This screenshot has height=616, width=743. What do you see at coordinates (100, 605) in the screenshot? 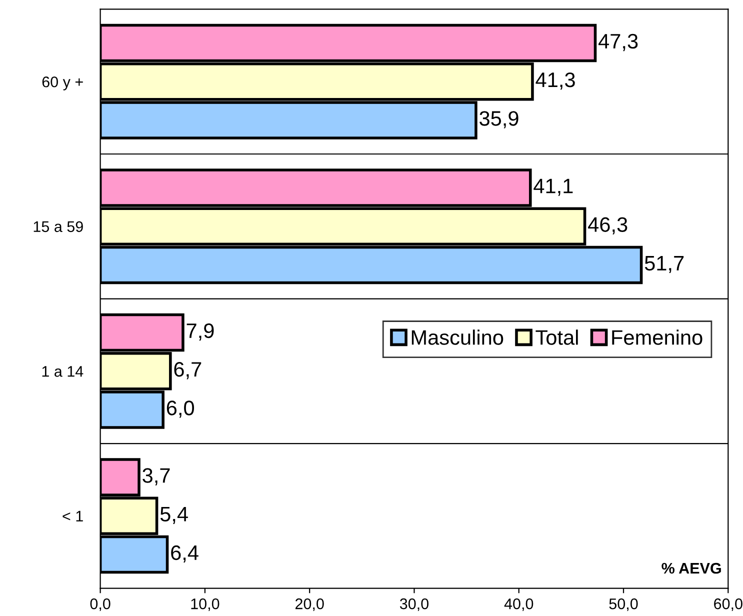
I see `x-tick-label: 0,0` at bounding box center [100, 605].